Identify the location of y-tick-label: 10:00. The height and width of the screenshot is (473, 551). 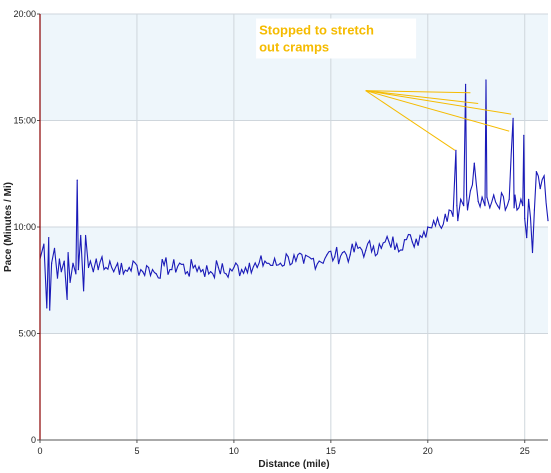
(24, 227).